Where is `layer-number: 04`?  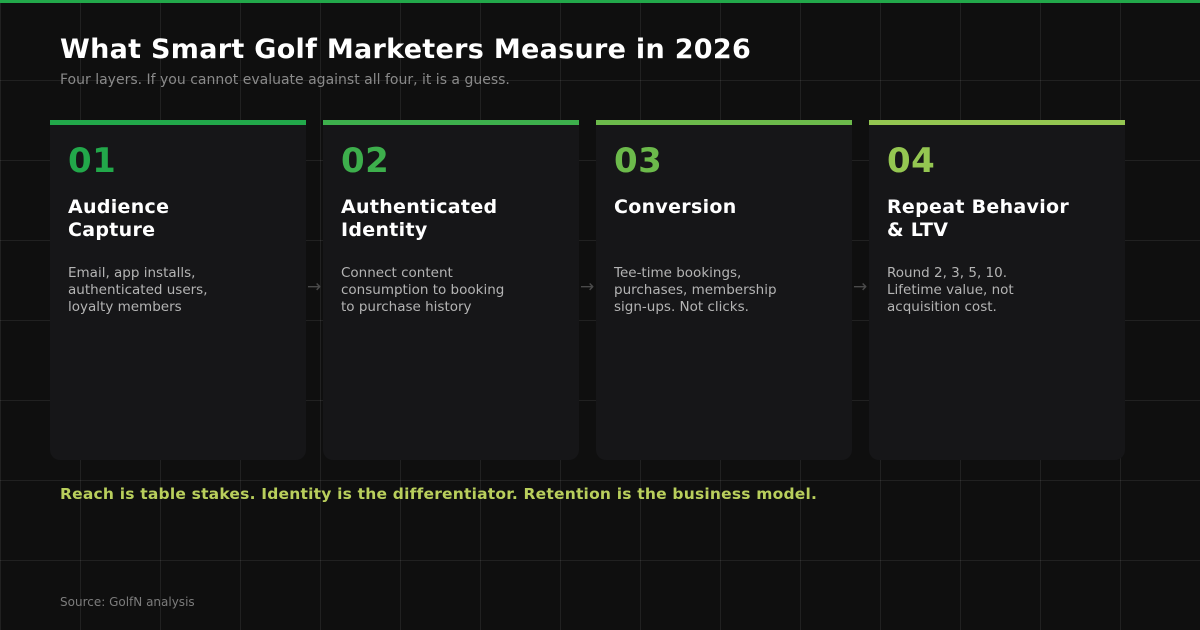 layer-number: 04 is located at coordinates (911, 161).